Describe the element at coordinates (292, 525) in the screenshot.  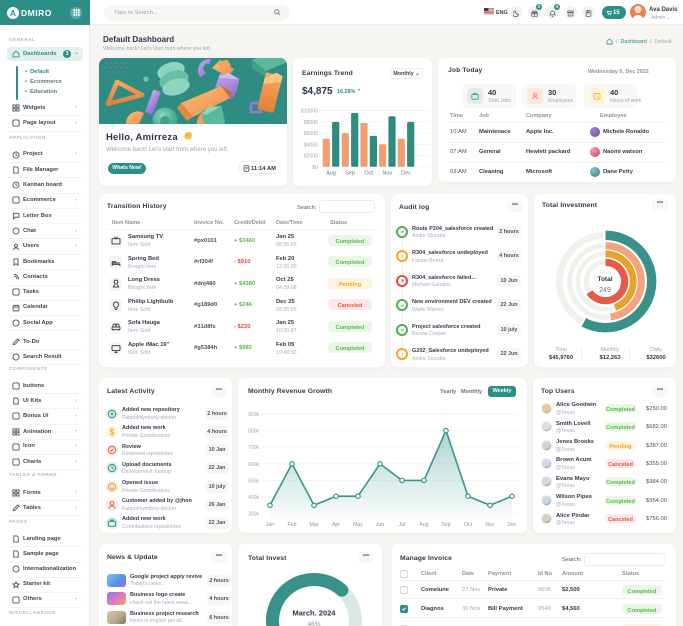
I see `svg-text: Feb` at that location.